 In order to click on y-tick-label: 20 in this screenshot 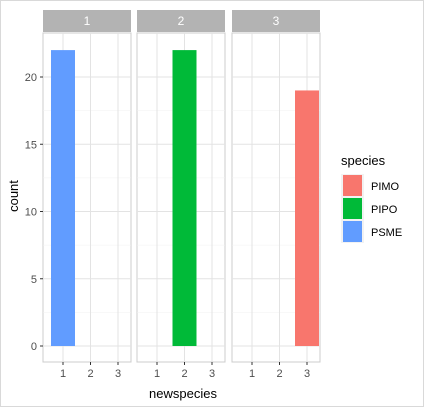, I will do `click(31, 78)`.